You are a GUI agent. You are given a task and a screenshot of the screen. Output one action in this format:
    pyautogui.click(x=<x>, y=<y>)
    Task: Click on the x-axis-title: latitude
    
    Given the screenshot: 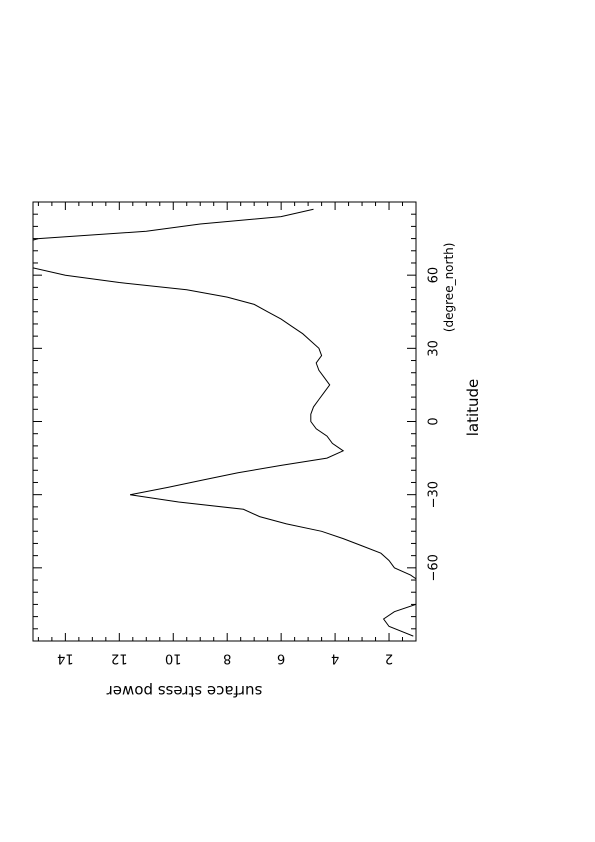 What is the action you would take?
    pyautogui.click(x=473, y=408)
    